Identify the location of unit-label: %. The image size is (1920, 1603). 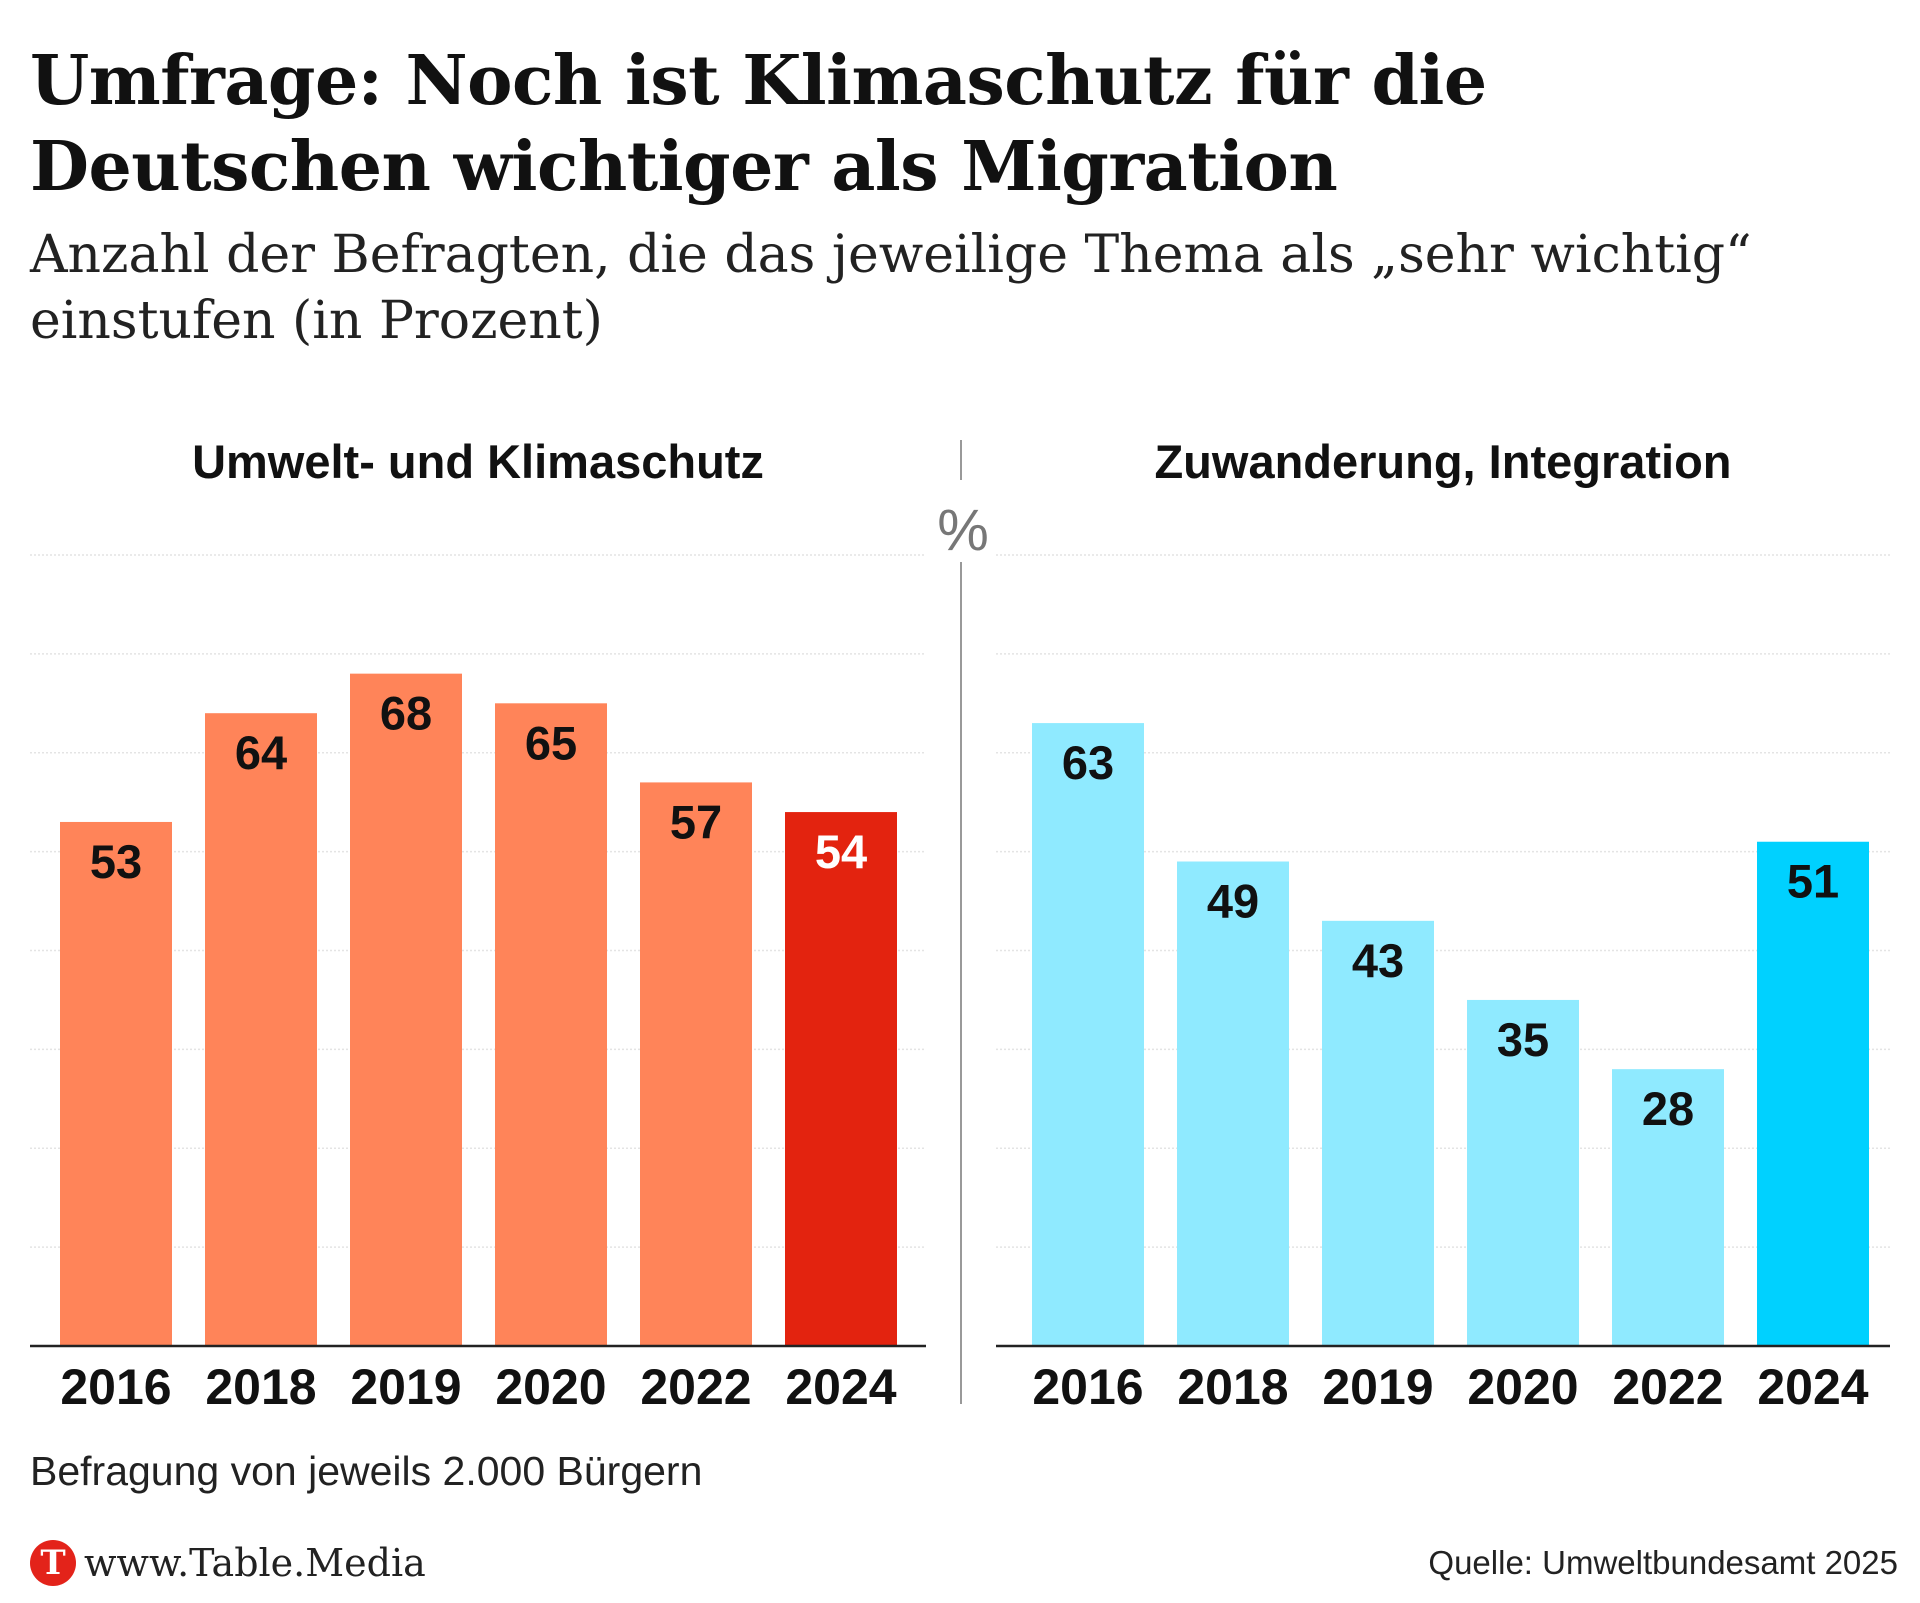
(963, 530).